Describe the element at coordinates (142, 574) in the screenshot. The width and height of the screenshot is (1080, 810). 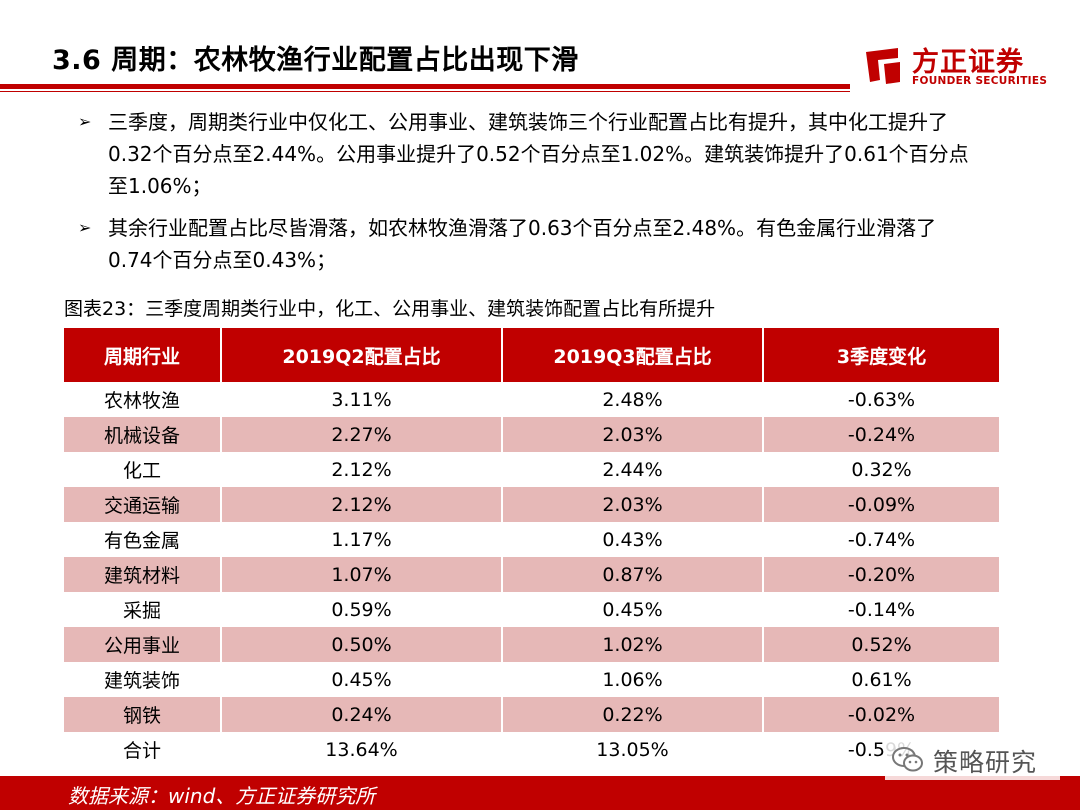
I see `table-cell: 建筑材料` at that location.